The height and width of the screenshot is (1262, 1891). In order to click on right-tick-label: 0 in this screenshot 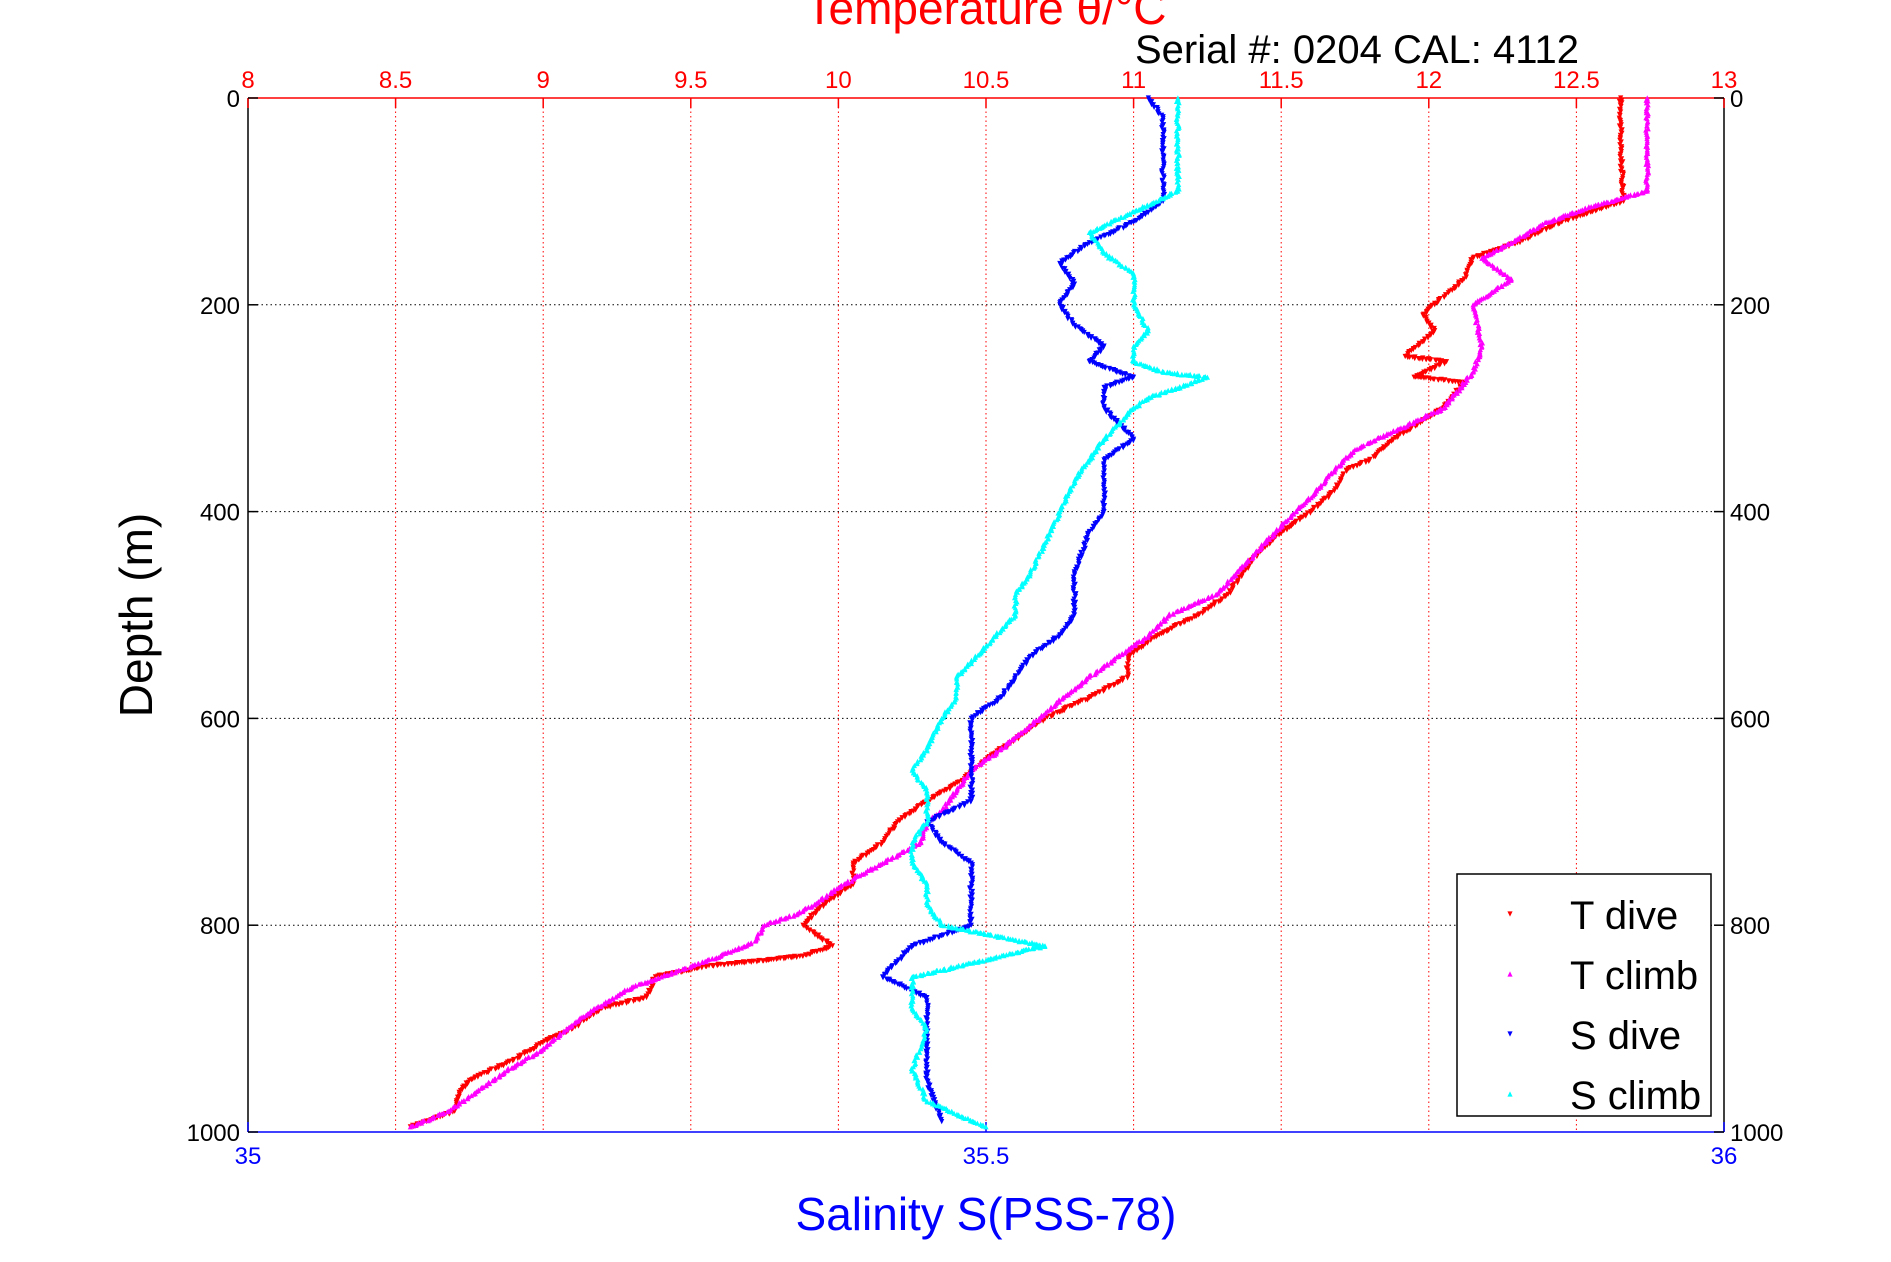, I will do `click(1736, 99)`.